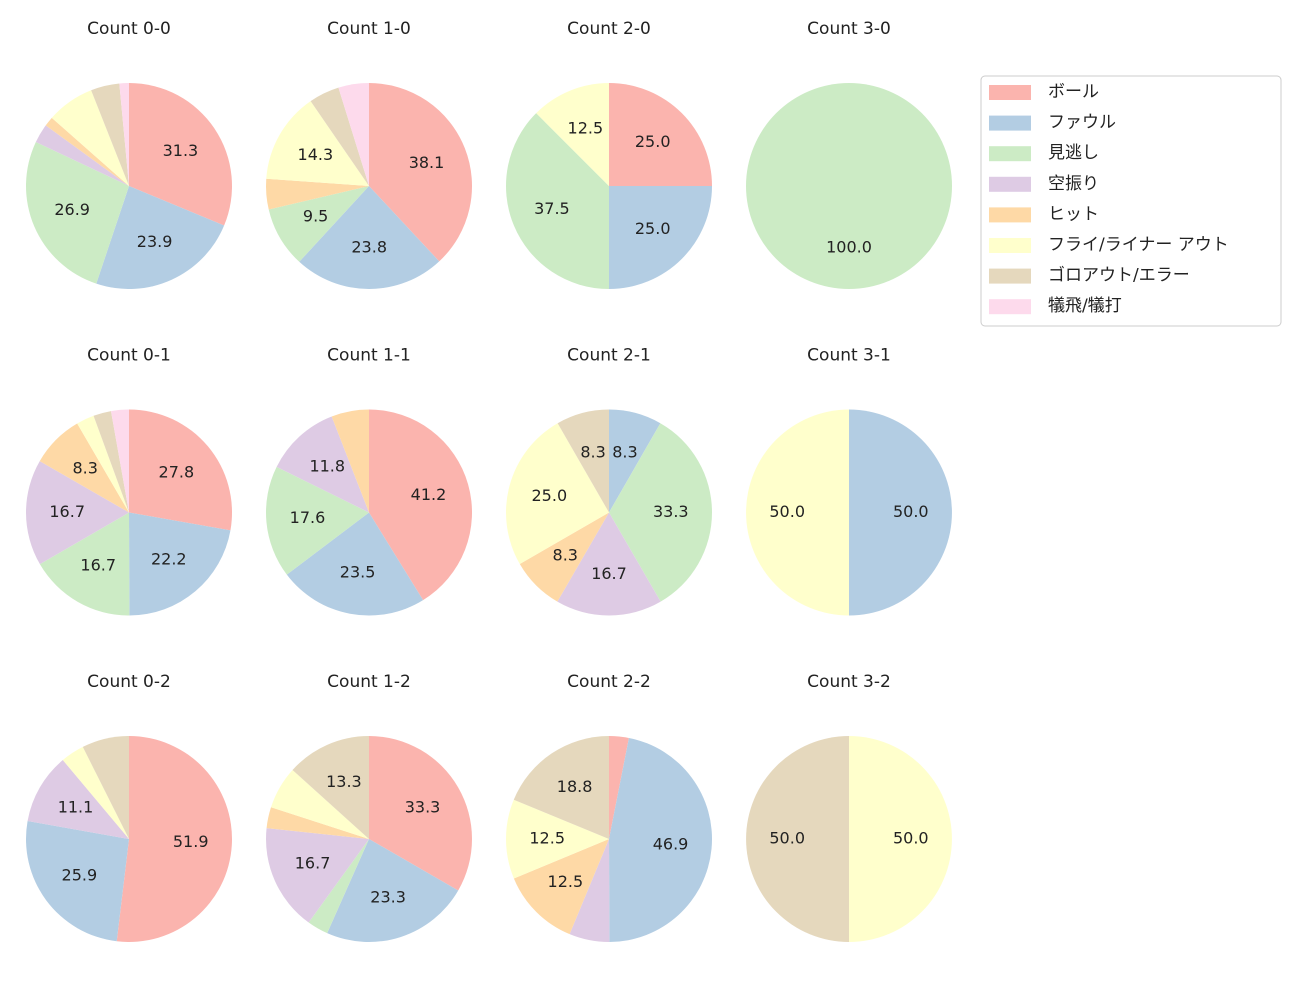 The image size is (1300, 1000). I want to click on pie-title: Count 1-2, so click(369, 682).